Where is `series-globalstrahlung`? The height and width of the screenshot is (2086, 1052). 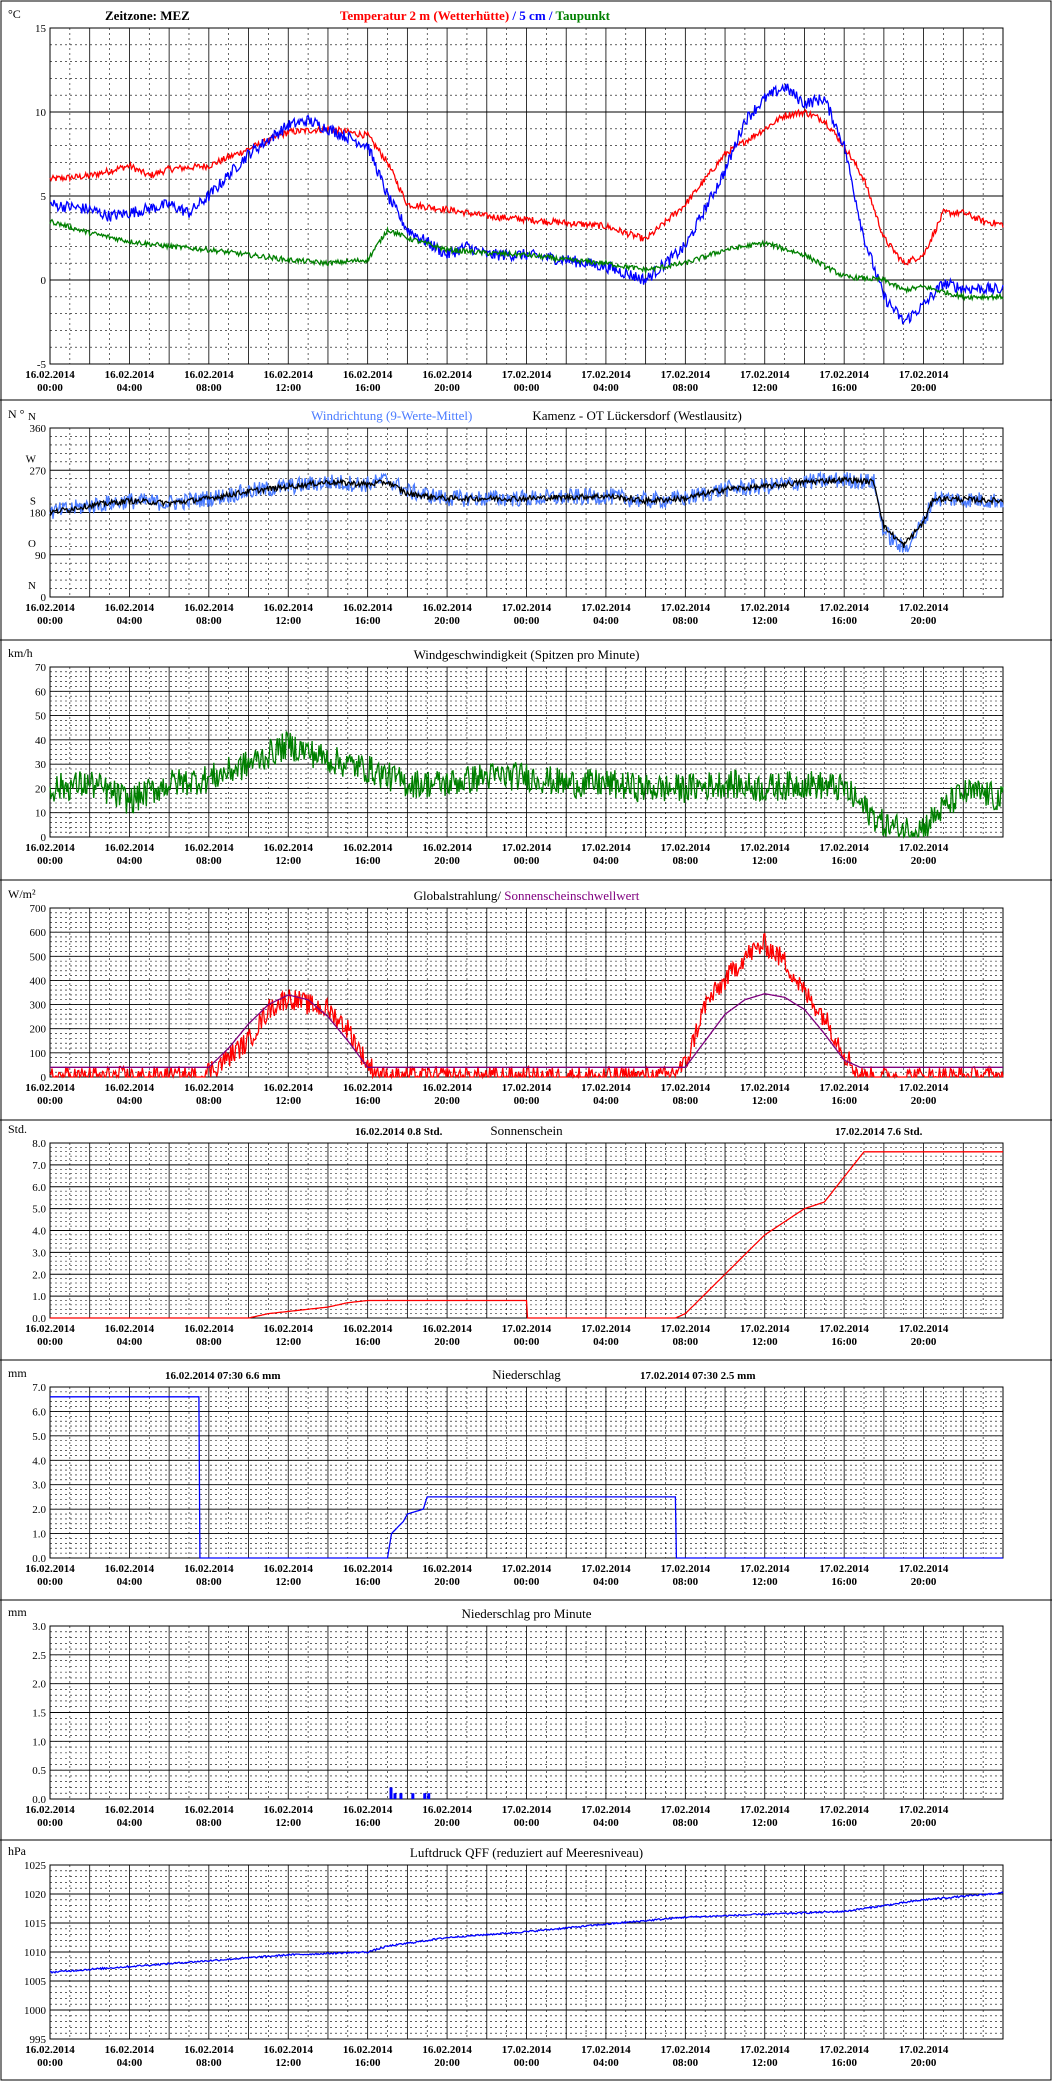
series-globalstrahlung is located at coordinates (526, 1006).